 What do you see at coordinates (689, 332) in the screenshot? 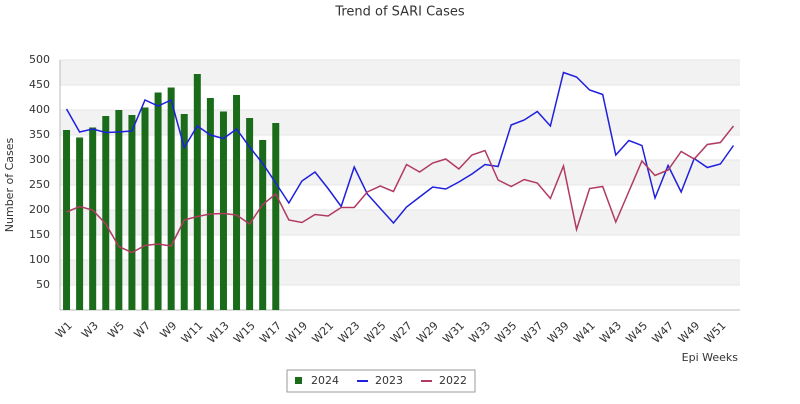
I see `x-tick-label: W49` at bounding box center [689, 332].